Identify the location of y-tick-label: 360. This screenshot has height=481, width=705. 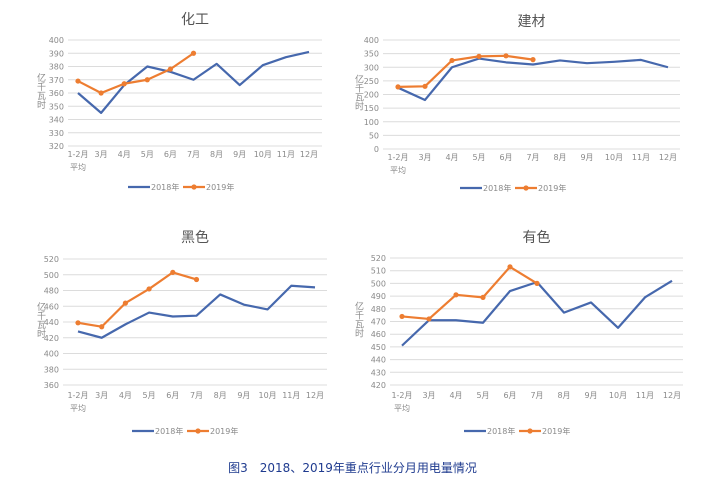
(51, 385).